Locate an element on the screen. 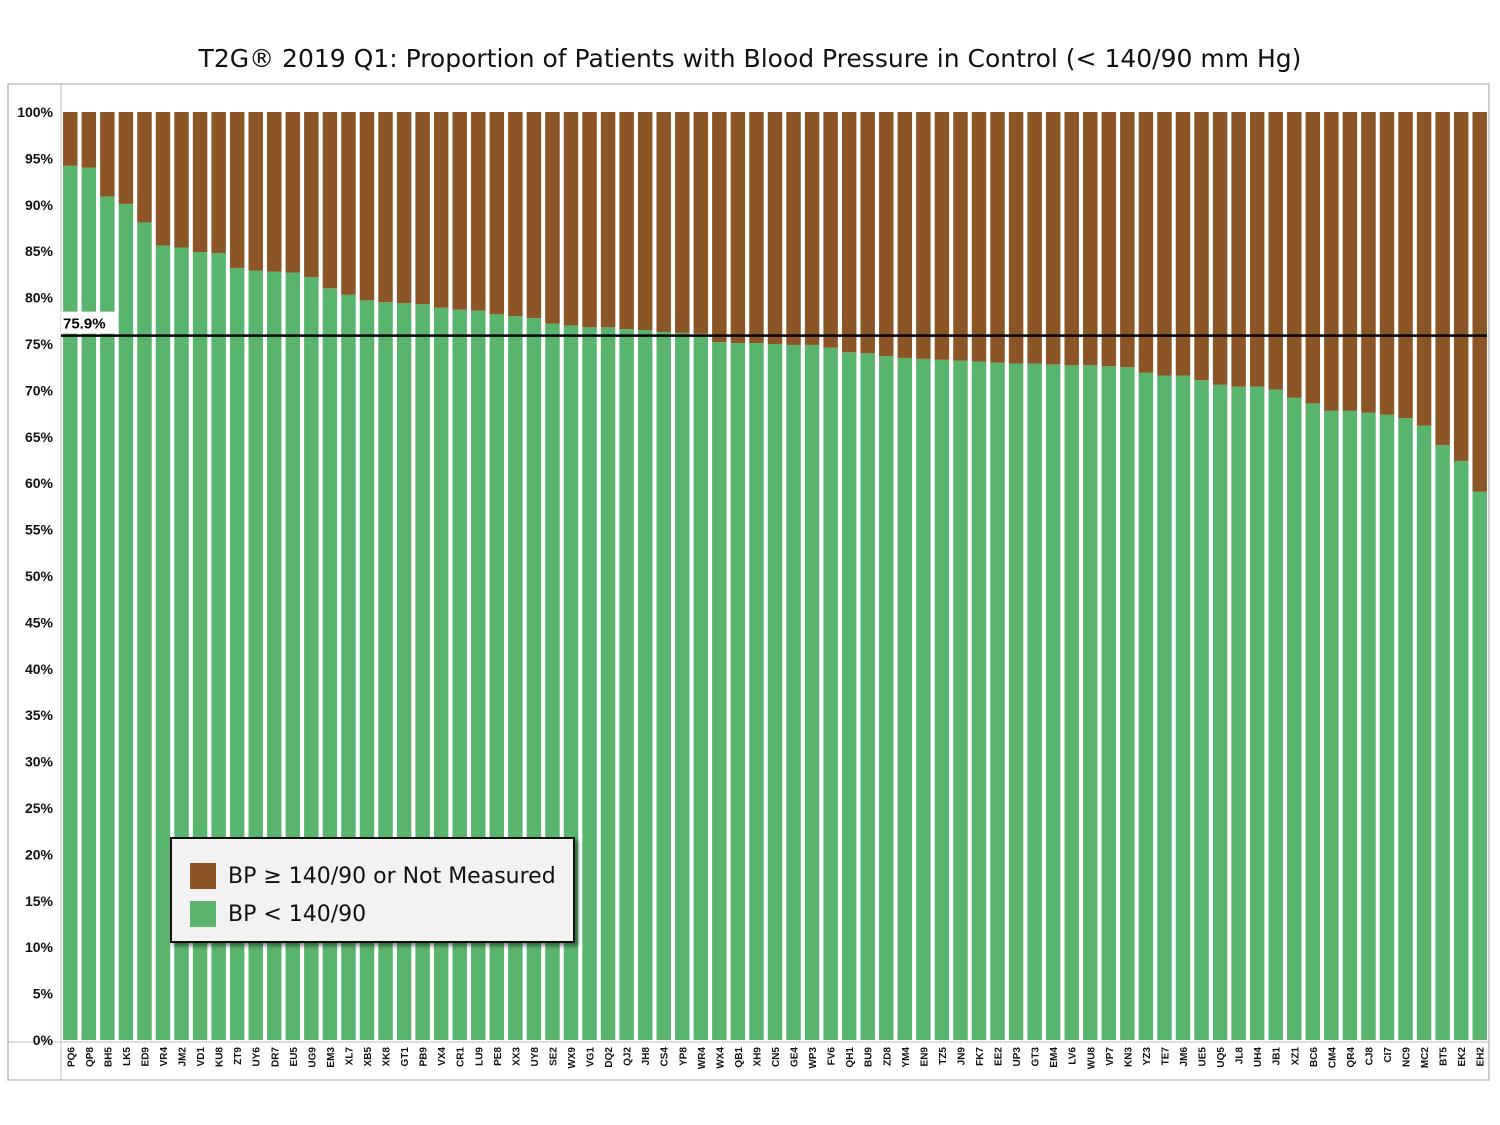 This screenshot has height=1125, width=1500. x-tick-label: PQ6 is located at coordinates (71, 1057).